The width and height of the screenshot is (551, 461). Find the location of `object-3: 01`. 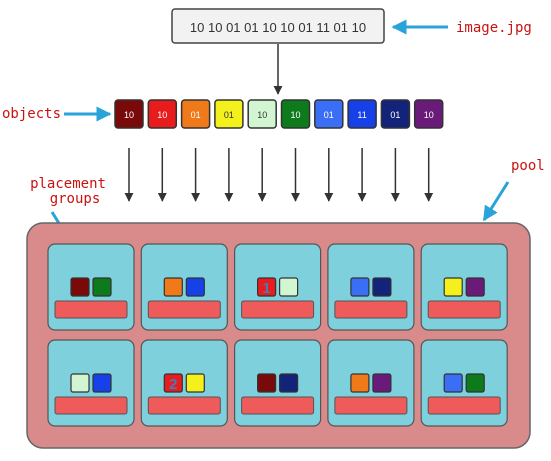

object-3: 01 is located at coordinates (195, 114).